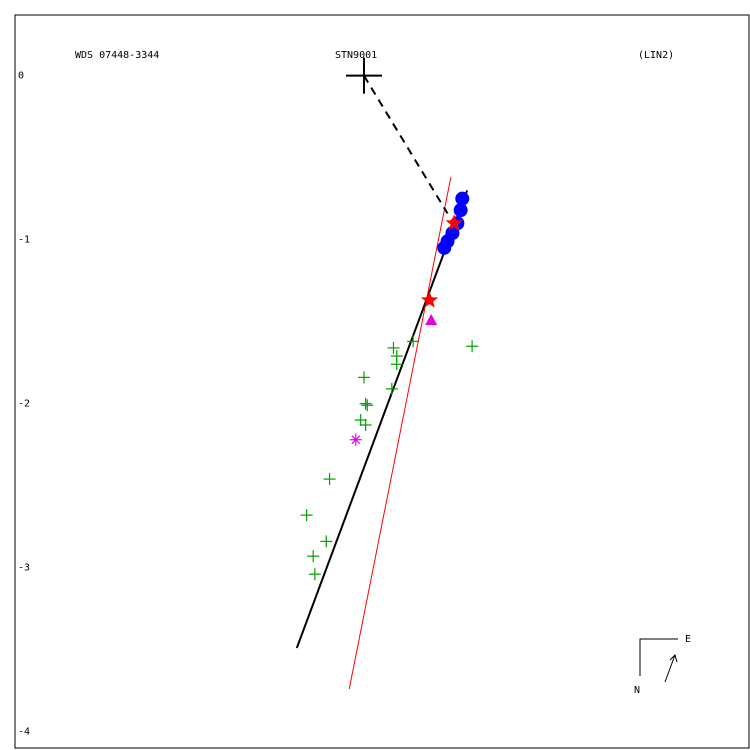 The height and width of the screenshot is (750, 750). Describe the element at coordinates (688, 639) in the screenshot. I see `compass-east: E` at that location.